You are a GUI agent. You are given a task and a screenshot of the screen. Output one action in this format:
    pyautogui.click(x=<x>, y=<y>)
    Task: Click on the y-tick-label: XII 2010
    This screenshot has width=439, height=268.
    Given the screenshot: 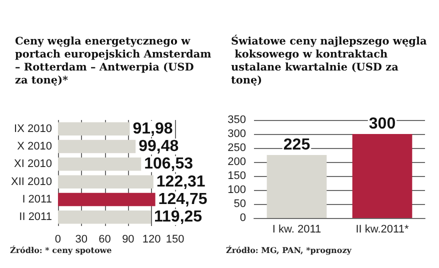 What is the action you would take?
    pyautogui.click(x=31, y=182)
    